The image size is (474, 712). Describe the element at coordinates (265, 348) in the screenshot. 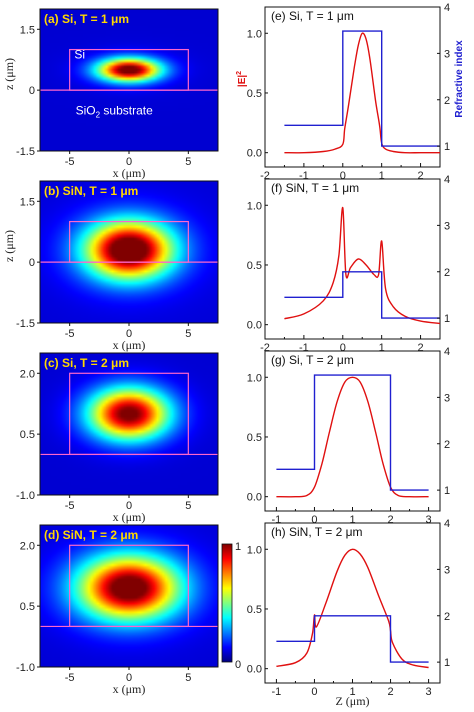

I see `x-tick-label: -2` at that location.